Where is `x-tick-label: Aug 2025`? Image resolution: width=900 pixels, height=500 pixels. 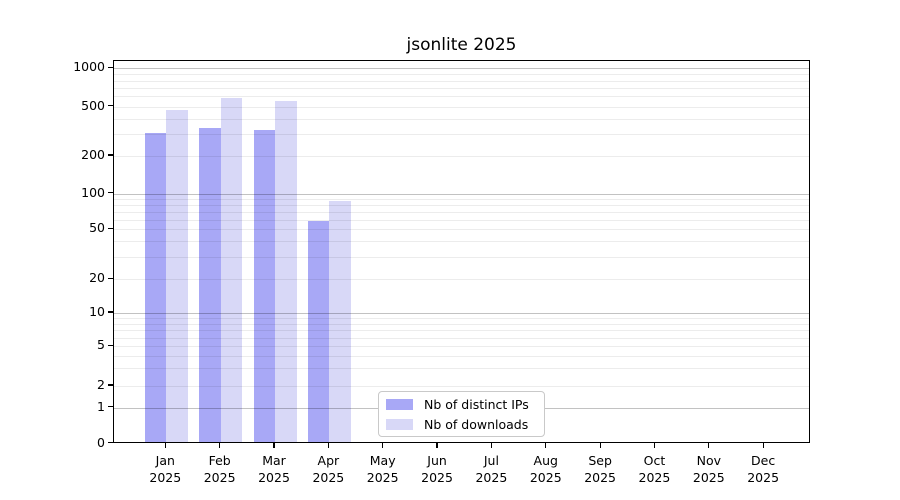
x-tick-label: Aug 2025 is located at coordinates (546, 469).